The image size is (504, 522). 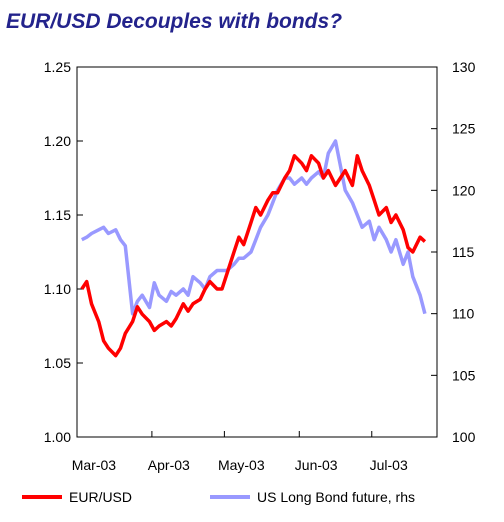 I want to click on y-right-tick-label: 105, so click(x=464, y=375).